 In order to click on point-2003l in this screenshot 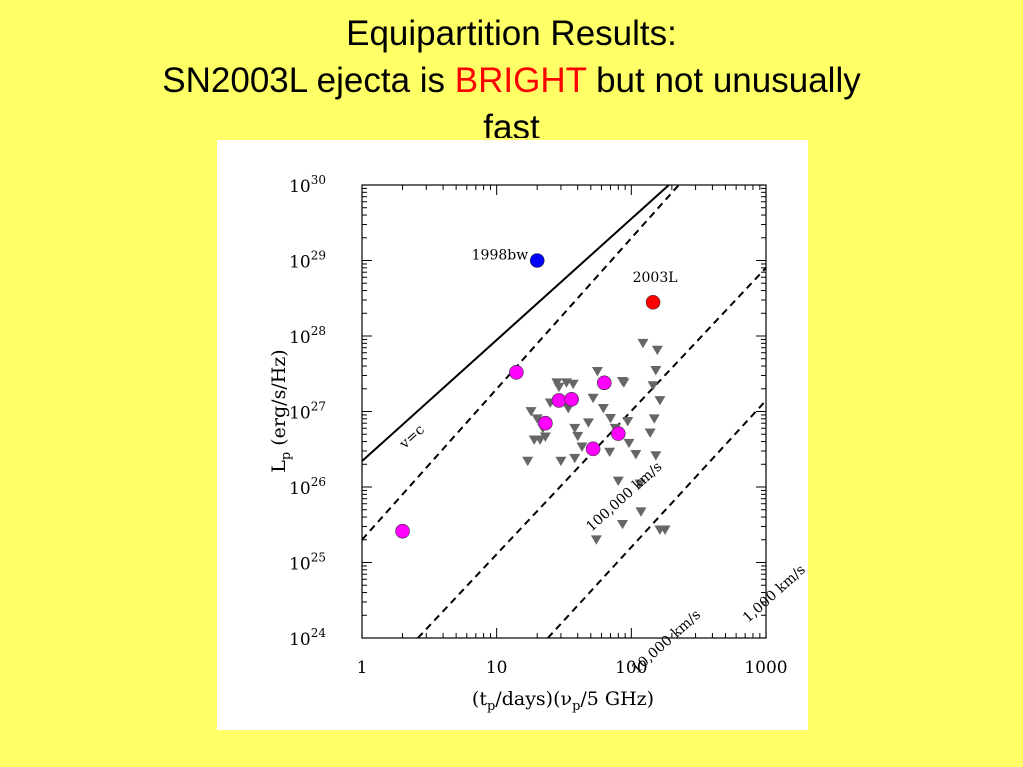, I will do `click(653, 302)`.